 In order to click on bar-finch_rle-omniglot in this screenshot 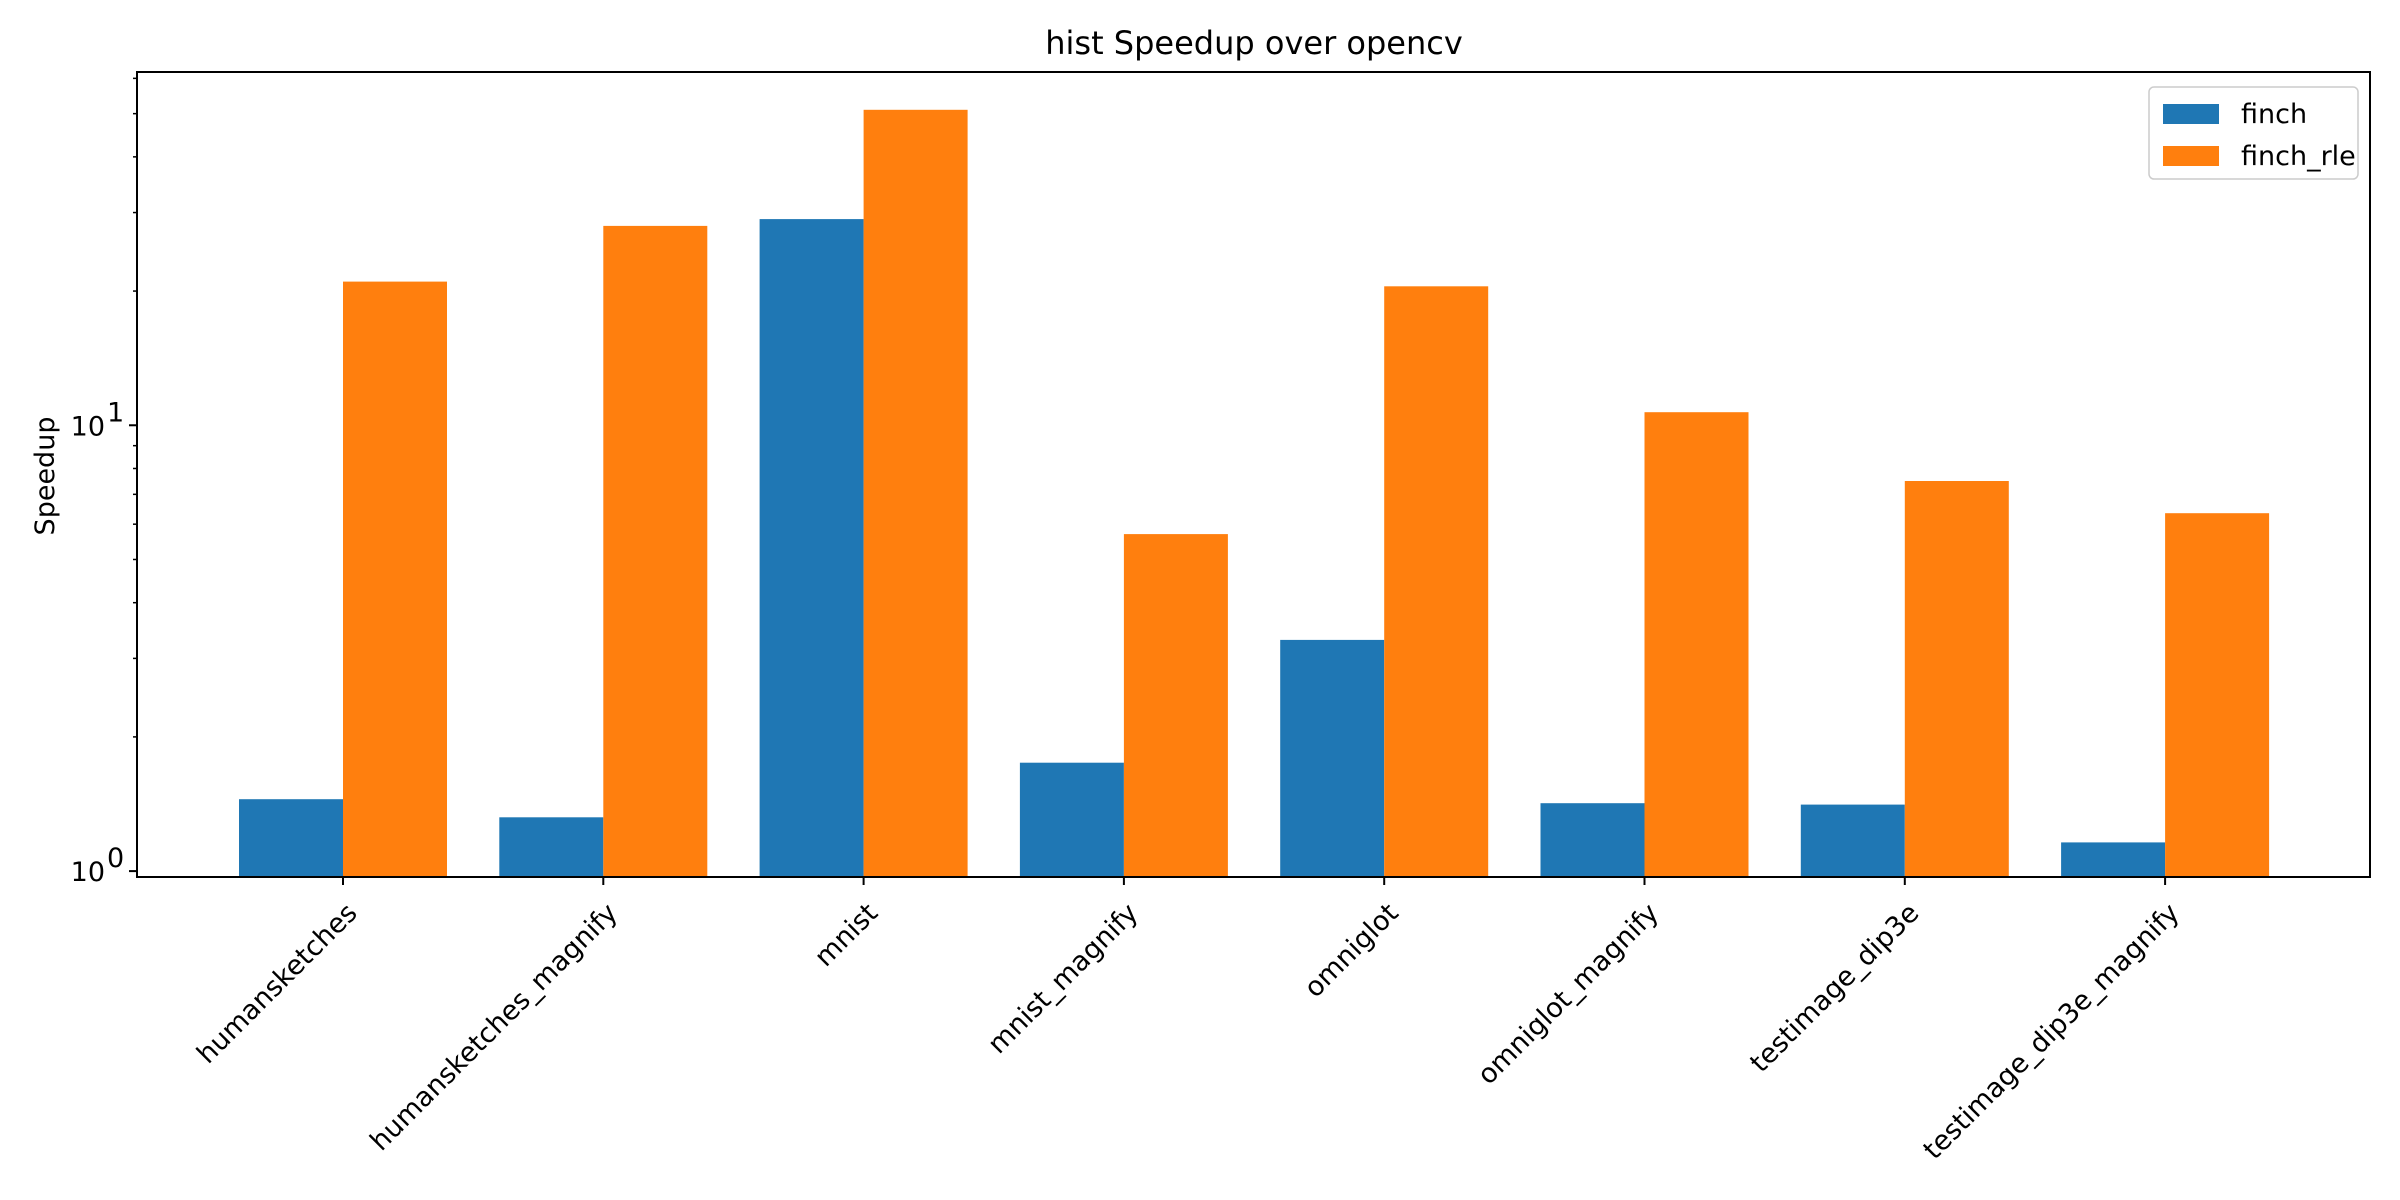, I will do `click(1436, 581)`.